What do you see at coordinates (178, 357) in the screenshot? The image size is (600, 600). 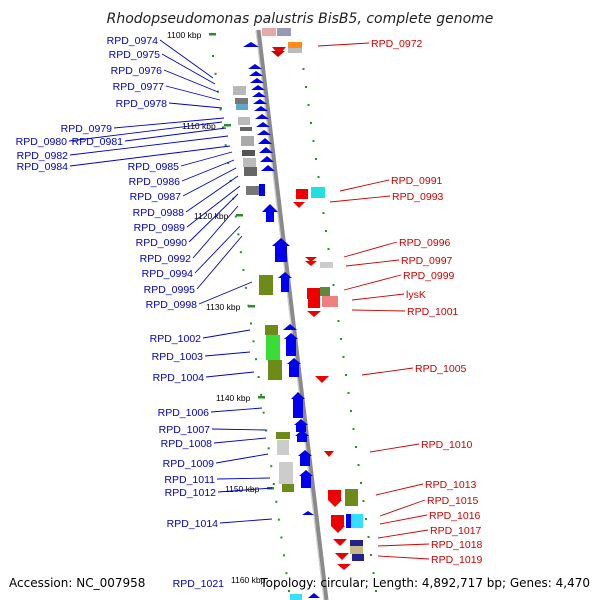 I see `gene-label-left: RPD_1003` at bounding box center [178, 357].